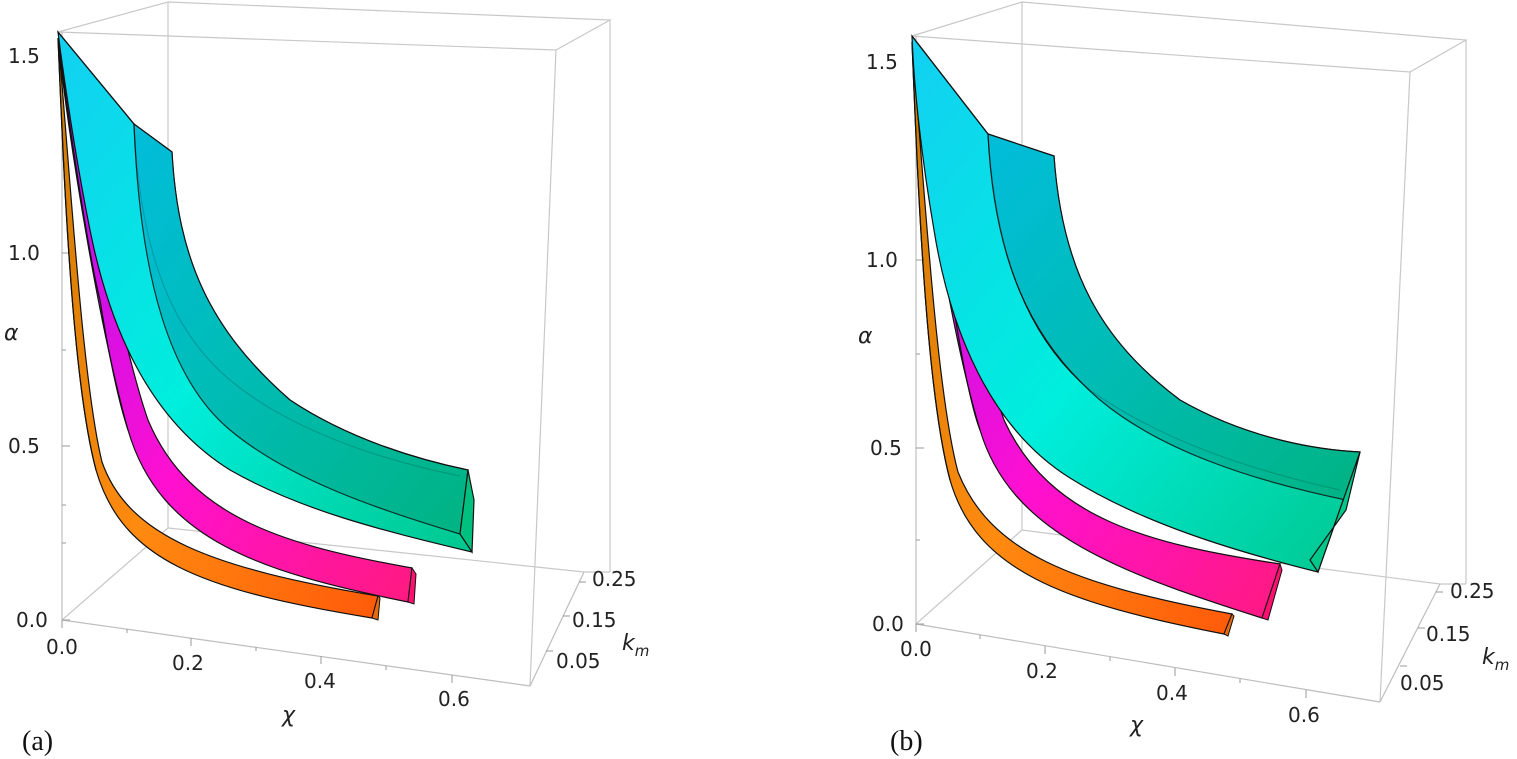  I want to click on panel-label: (b), so click(906, 741).